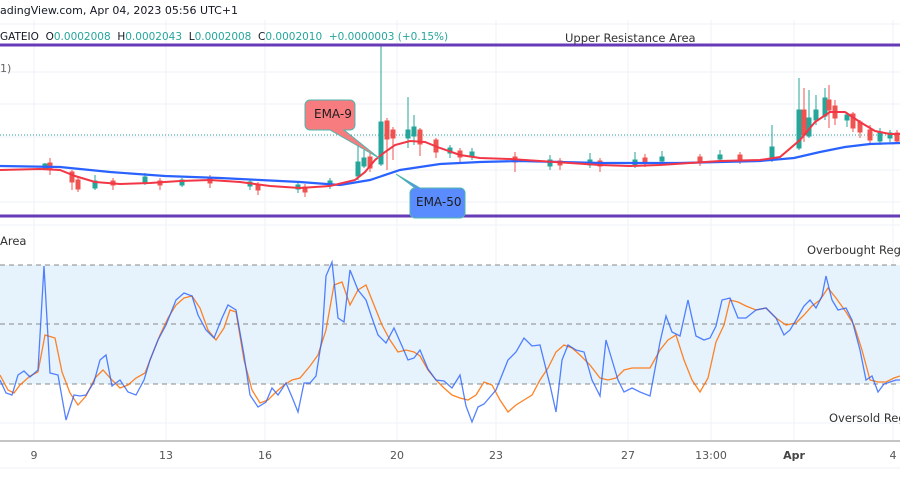 Image resolution: width=900 pixels, height=500 pixels. Describe the element at coordinates (121, 37) in the screenshot. I see `high-label: H` at that location.